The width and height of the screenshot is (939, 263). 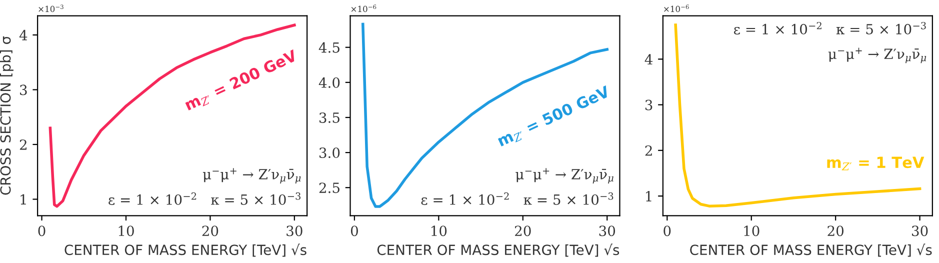 What do you see at coordinates (329, 117) in the screenshot?
I see `y-tick-label: 3.5` at bounding box center [329, 117].